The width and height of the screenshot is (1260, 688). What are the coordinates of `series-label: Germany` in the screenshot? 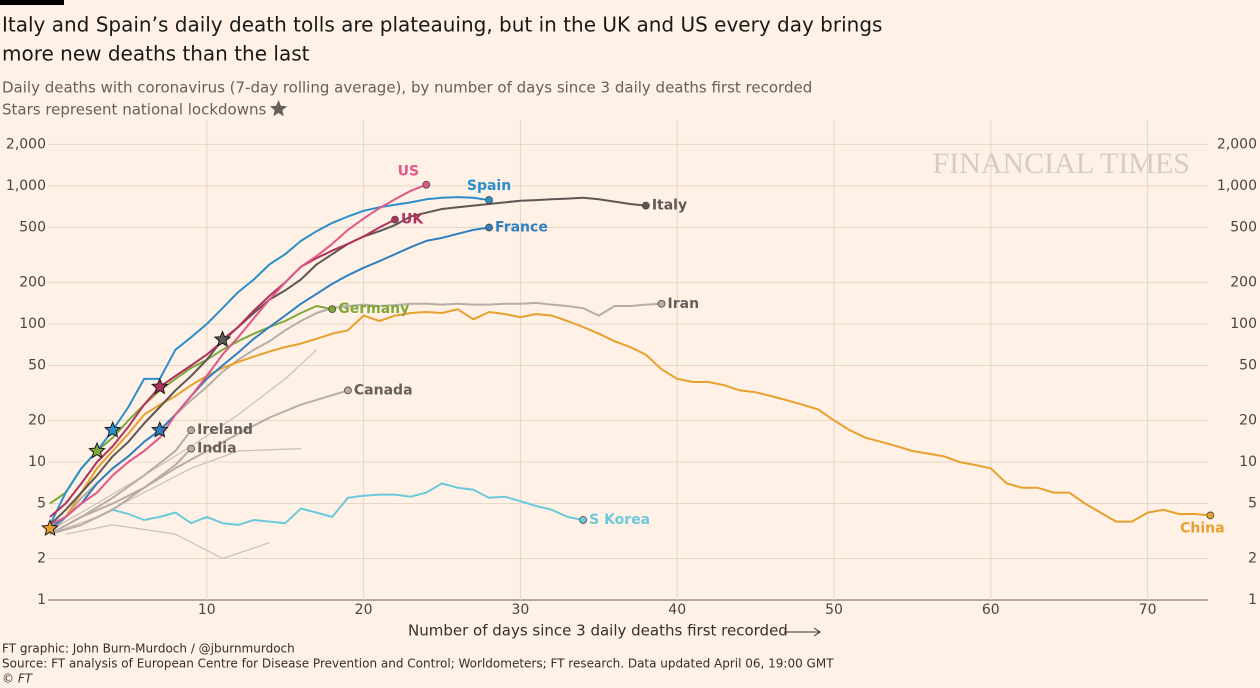 It's located at (373, 309).